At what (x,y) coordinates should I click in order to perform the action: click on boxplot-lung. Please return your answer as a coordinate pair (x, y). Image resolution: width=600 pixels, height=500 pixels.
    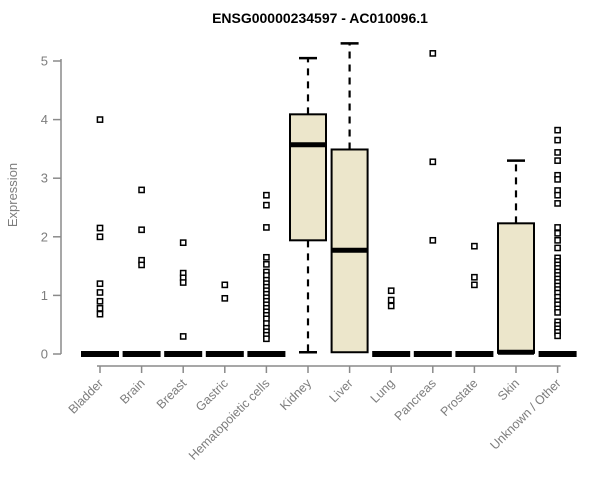
    Looking at the image, I should click on (391, 322).